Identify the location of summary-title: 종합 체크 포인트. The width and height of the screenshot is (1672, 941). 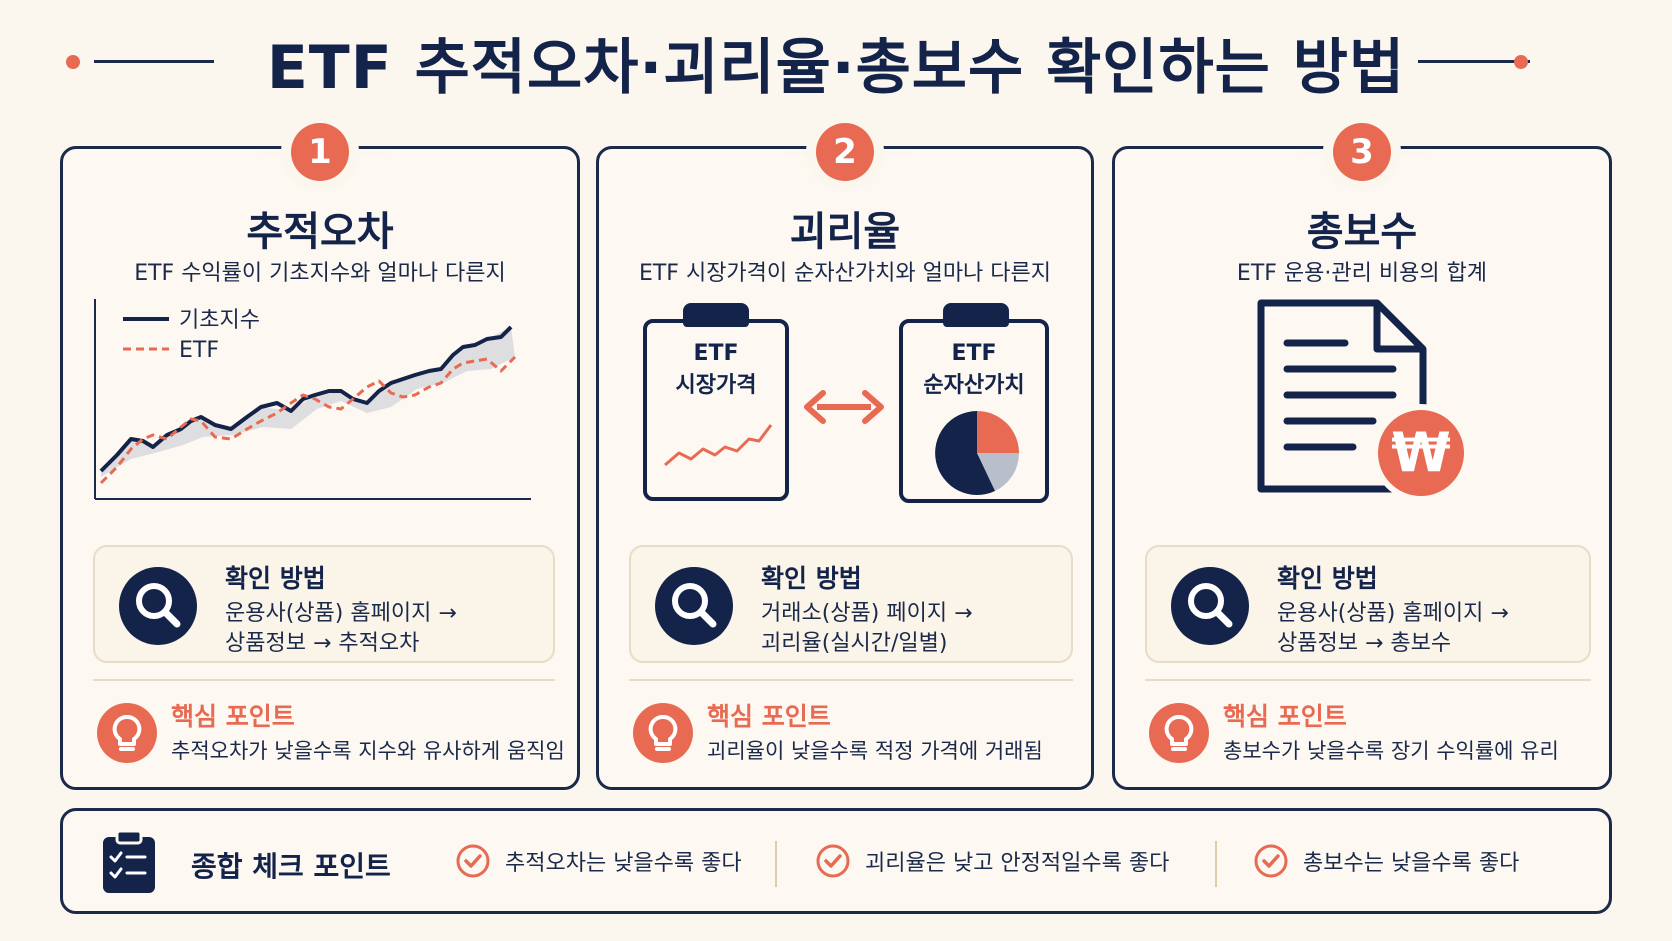
(291, 866).